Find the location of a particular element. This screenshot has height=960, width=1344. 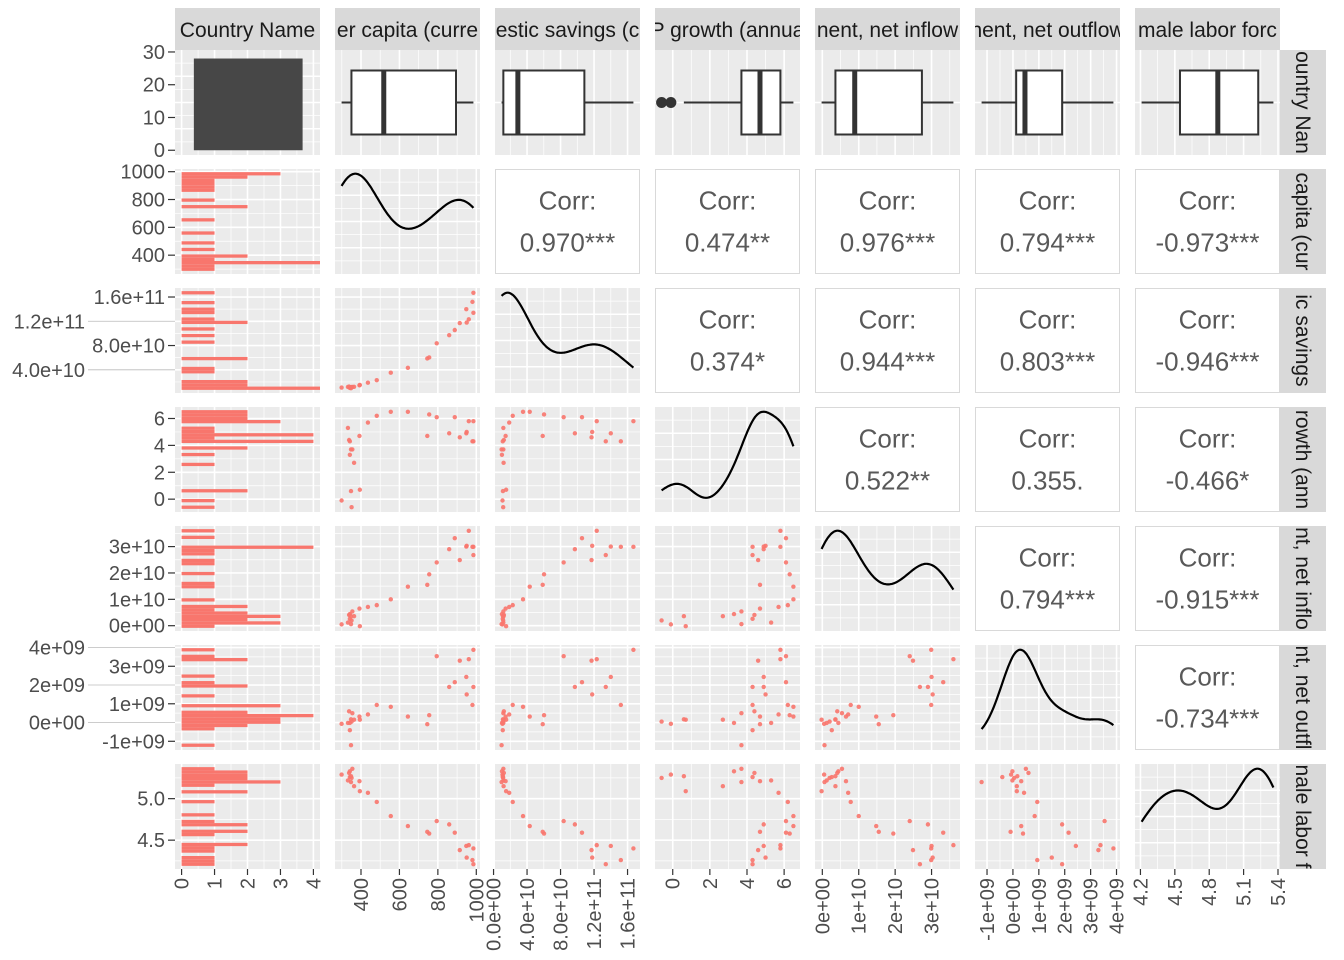

x-tick-label: 2e+10 is located at coordinates (896, 906).